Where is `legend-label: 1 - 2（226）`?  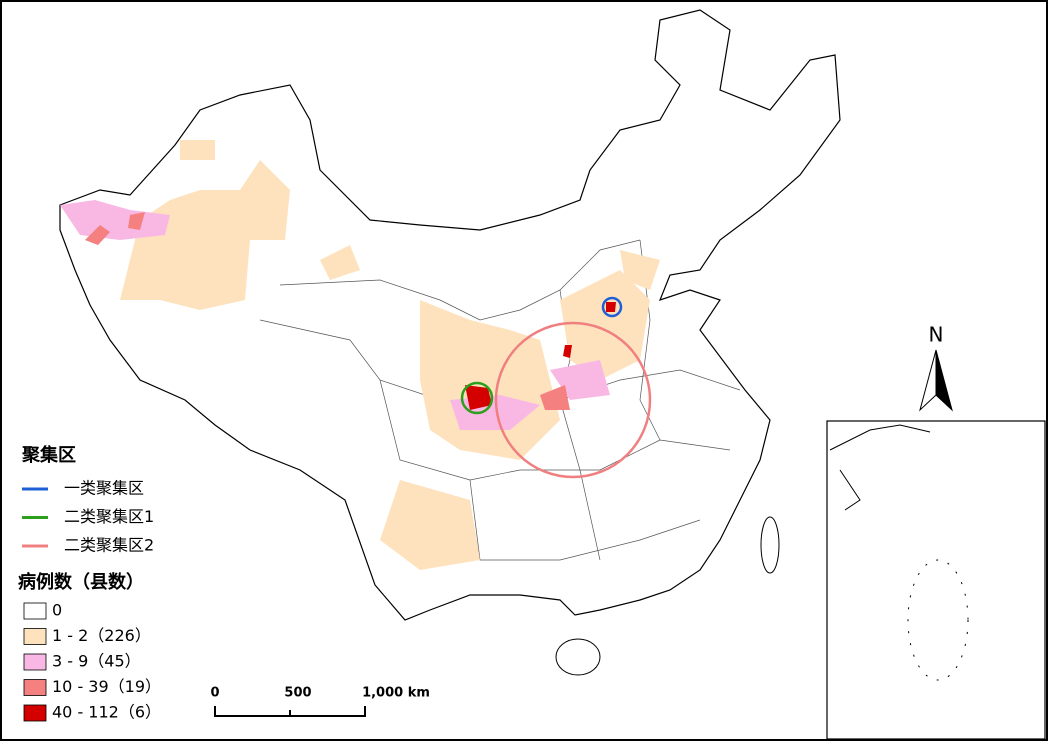 legend-label: 1 - 2（226） is located at coordinates (101, 635).